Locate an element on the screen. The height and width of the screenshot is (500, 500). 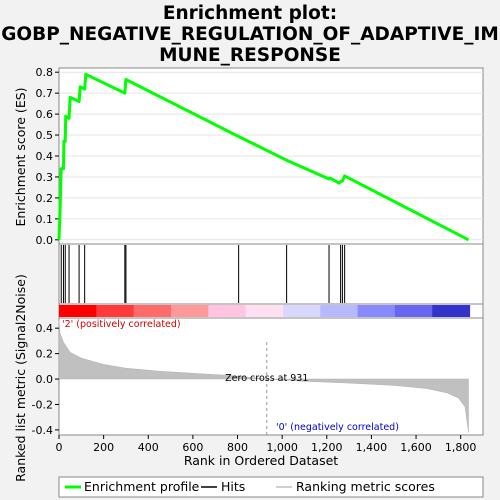
hit-markers is located at coordinates (203, 274).